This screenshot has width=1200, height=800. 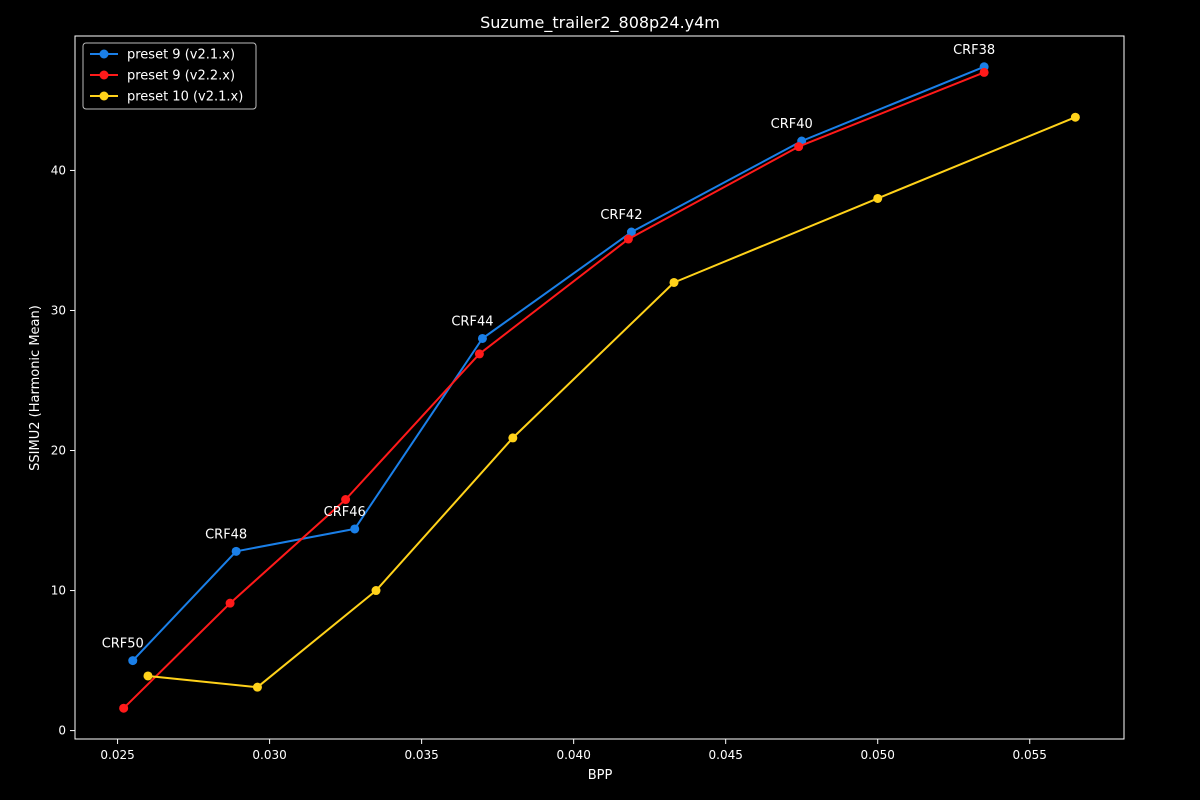 I want to click on y-tick-label: 10, so click(x=58, y=591).